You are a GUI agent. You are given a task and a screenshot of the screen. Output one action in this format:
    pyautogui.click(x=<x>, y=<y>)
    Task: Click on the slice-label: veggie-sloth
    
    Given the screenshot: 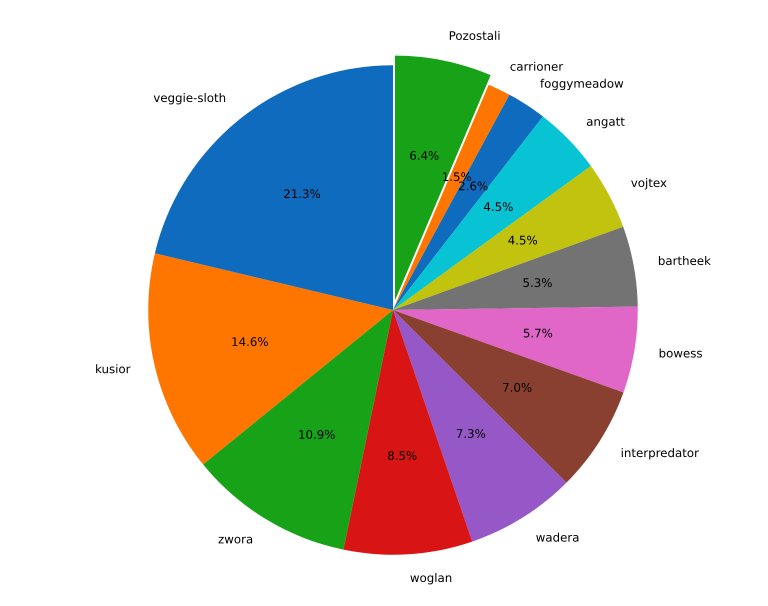 What is the action you would take?
    pyautogui.click(x=190, y=98)
    